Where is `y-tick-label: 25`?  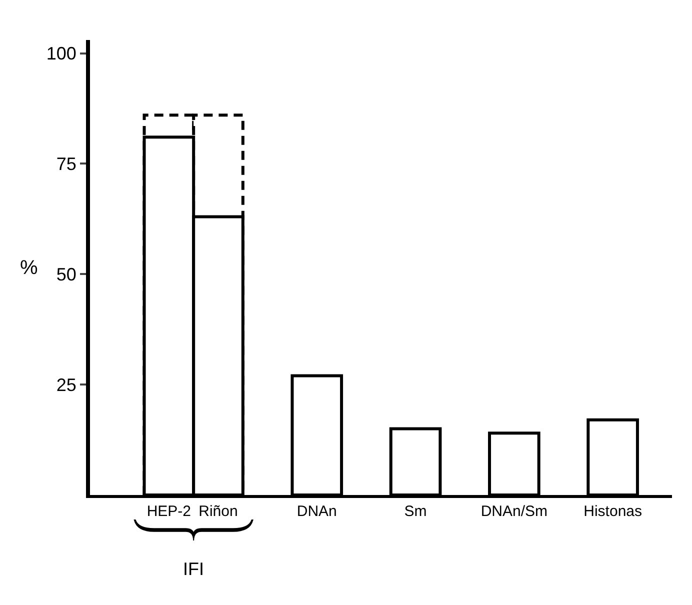 y-tick-label: 25 is located at coordinates (66, 384).